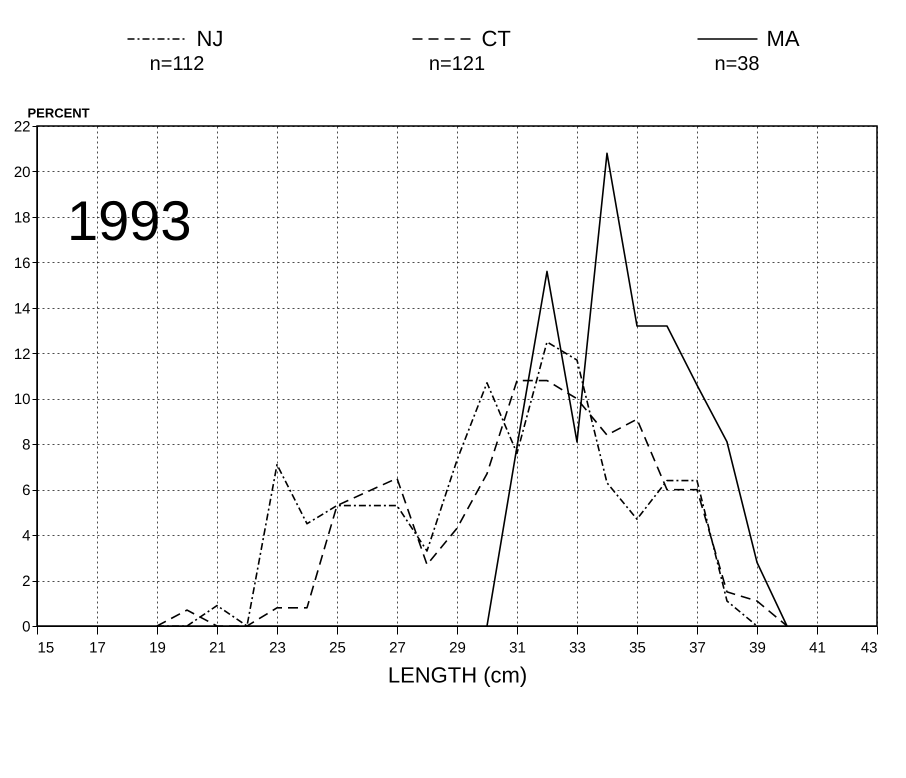  Describe the element at coordinates (397, 648) in the screenshot. I see `x-tick-label: 27` at that location.